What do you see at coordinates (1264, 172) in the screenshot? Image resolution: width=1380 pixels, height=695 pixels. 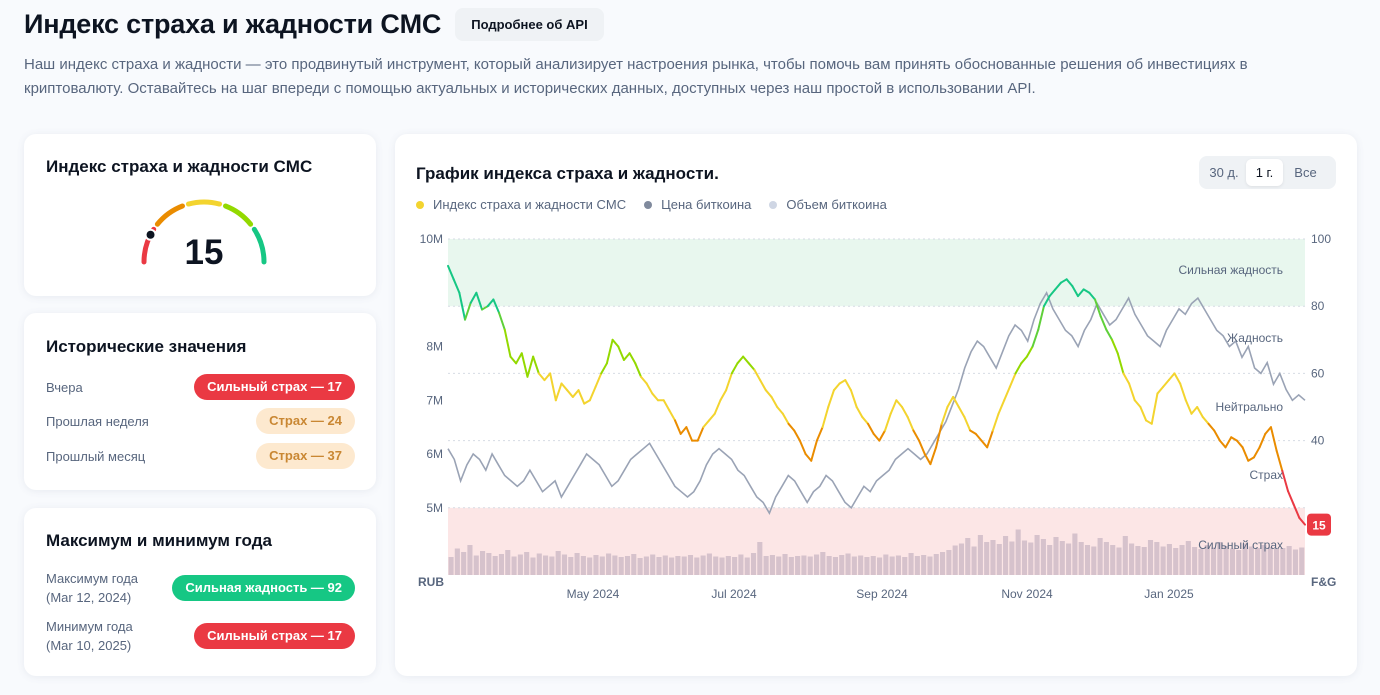 I see `range-option-1y: 1 г.` at bounding box center [1264, 172].